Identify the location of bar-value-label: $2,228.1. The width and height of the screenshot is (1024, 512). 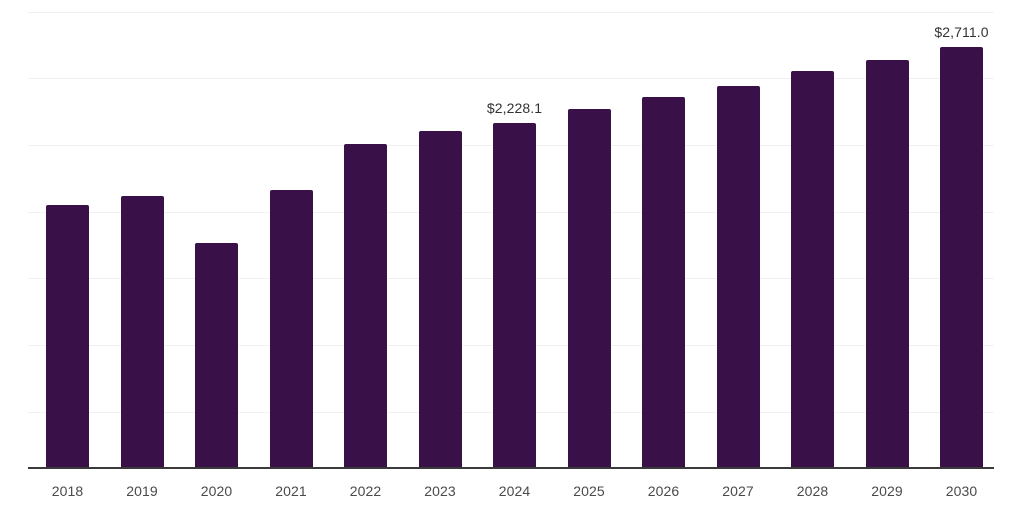
(514, 108).